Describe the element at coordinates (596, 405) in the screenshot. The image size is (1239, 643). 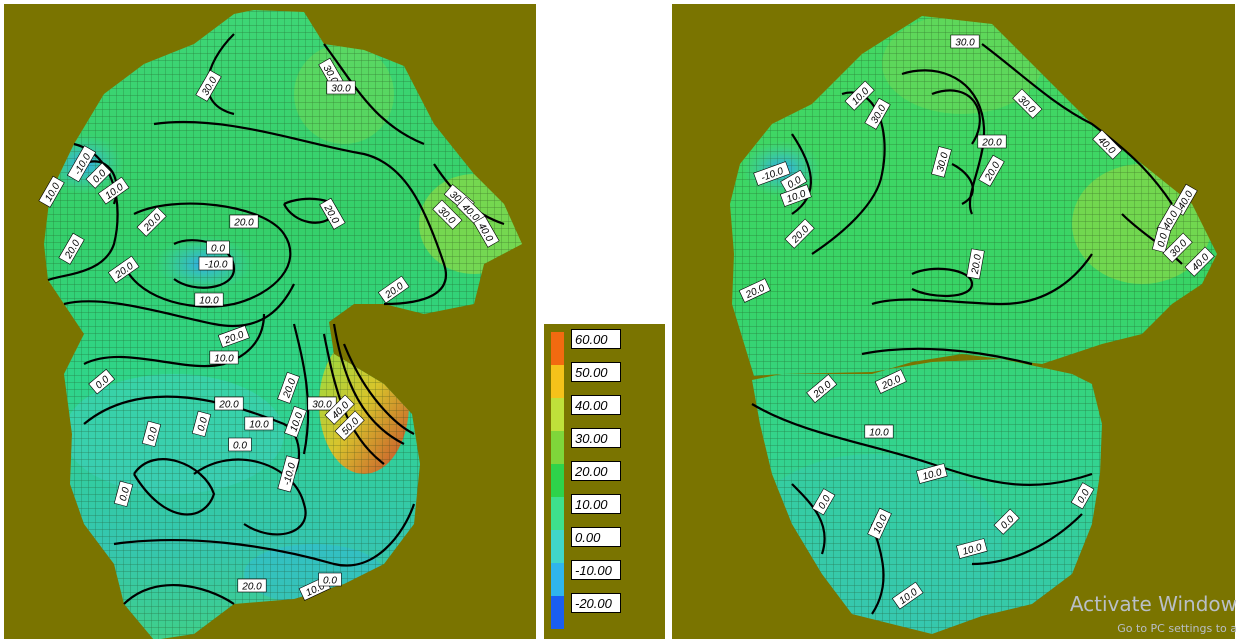
I see `legend-label-40: 40.00` at that location.